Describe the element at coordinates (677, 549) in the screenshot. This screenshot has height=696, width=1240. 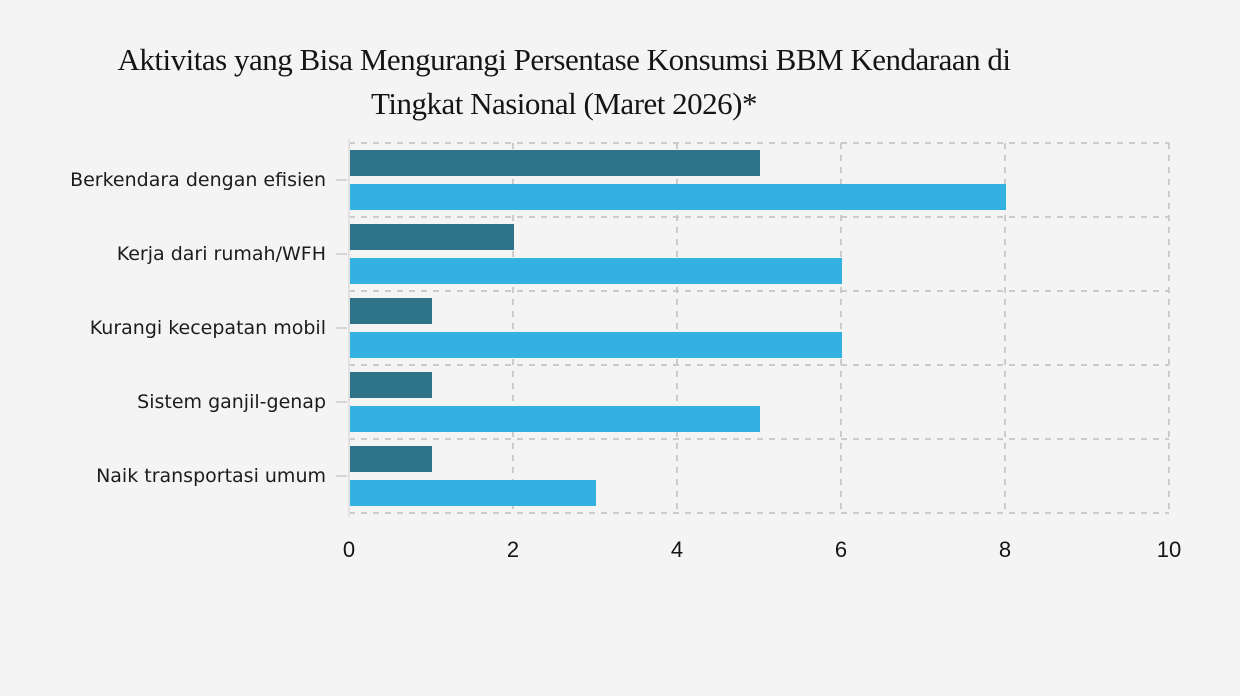
I see `x-axis-tick-label: 4` at that location.